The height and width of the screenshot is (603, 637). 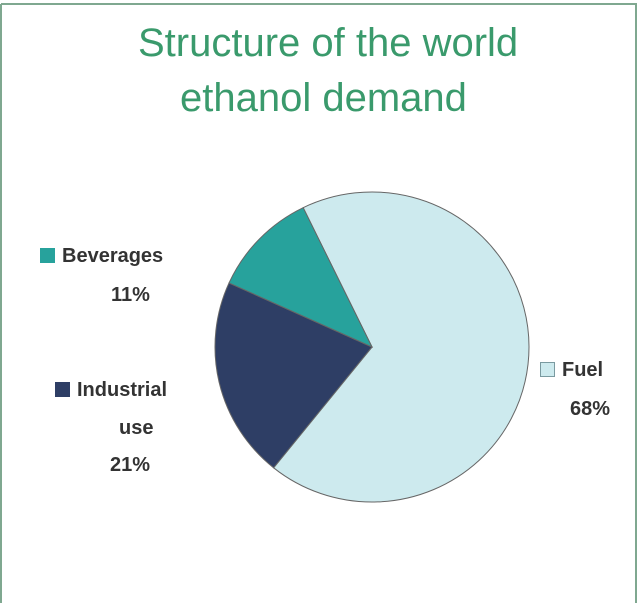 What do you see at coordinates (293, 375) in the screenshot?
I see `slice-industrial-use` at bounding box center [293, 375].